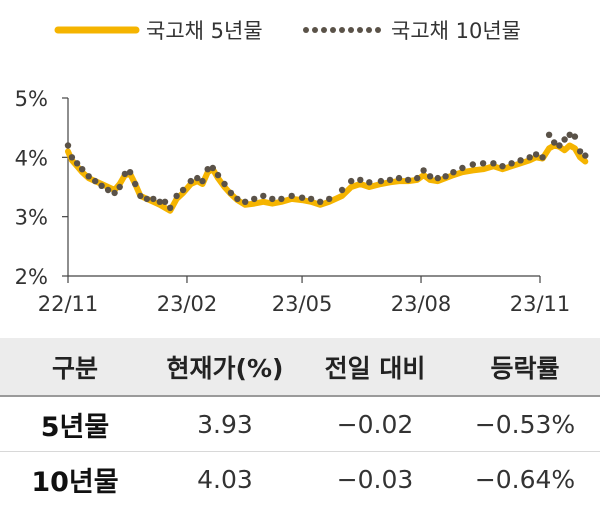 The height and width of the screenshot is (506, 600). I want to click on cell-change: −0.03, so click(375, 479).